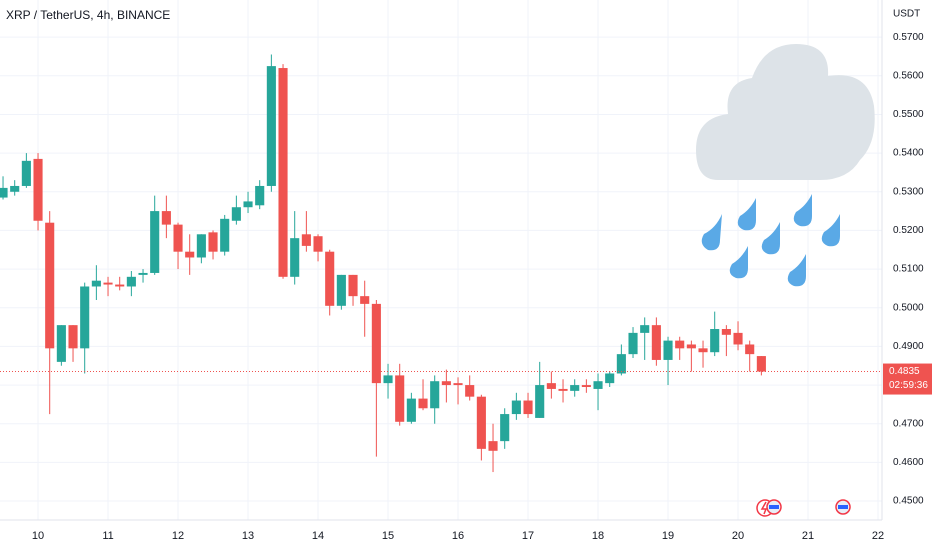  I want to click on x-tick-label: 11, so click(107, 536).